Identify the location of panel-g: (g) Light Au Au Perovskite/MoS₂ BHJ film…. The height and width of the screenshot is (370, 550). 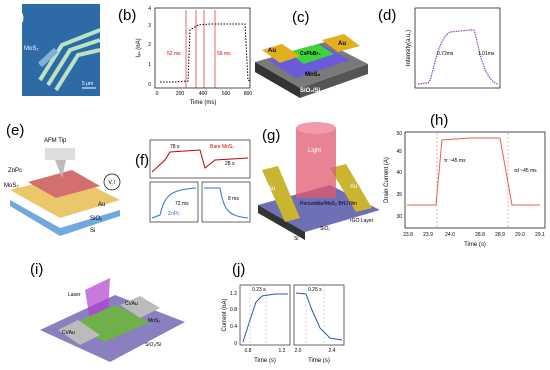
(319, 182).